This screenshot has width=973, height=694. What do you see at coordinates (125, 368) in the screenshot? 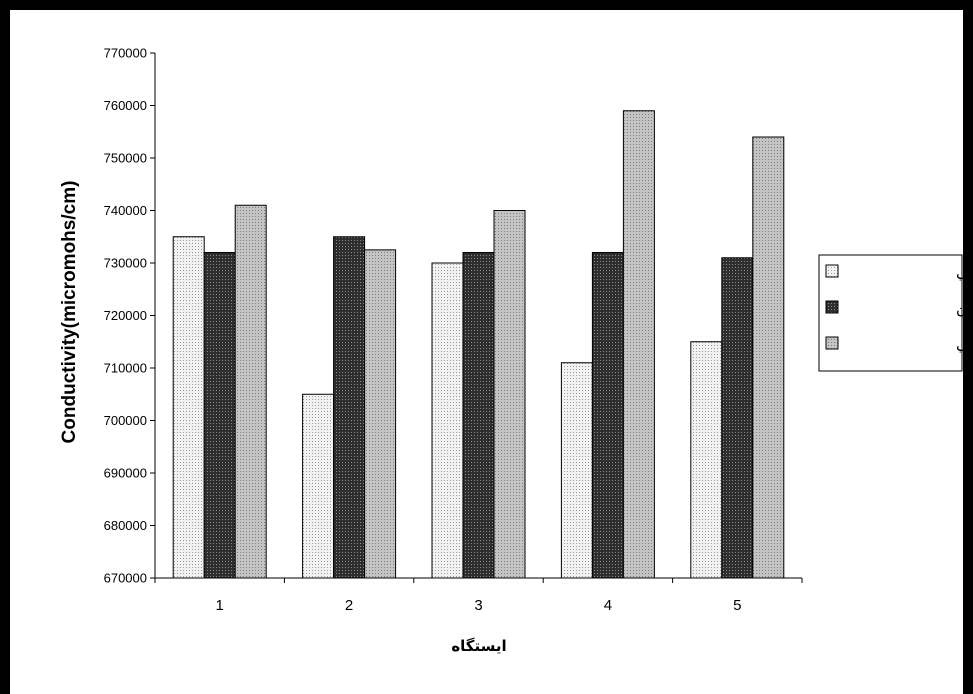
I see `y-tick-label: 710000` at bounding box center [125, 368].